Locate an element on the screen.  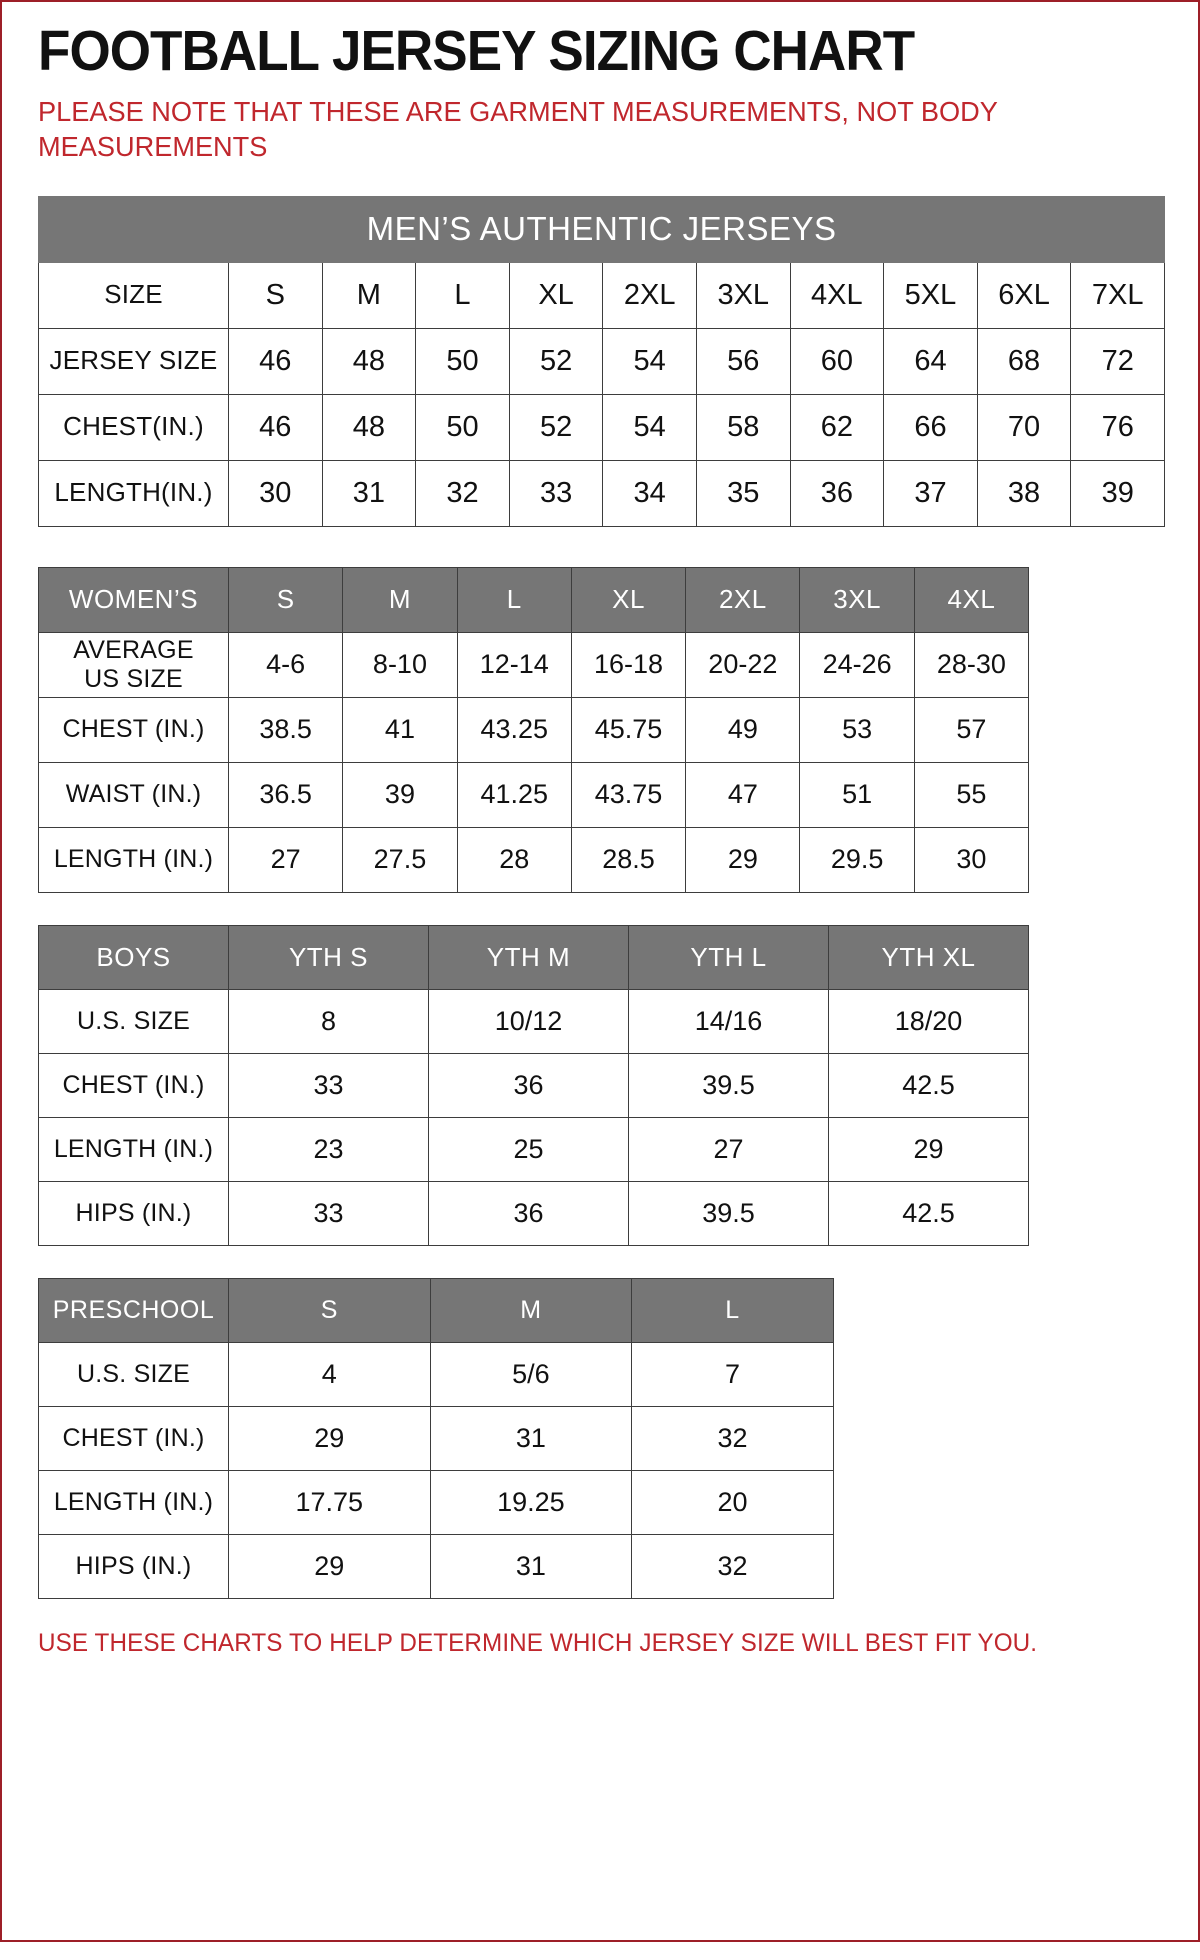
table-cell: 66 is located at coordinates (930, 427).